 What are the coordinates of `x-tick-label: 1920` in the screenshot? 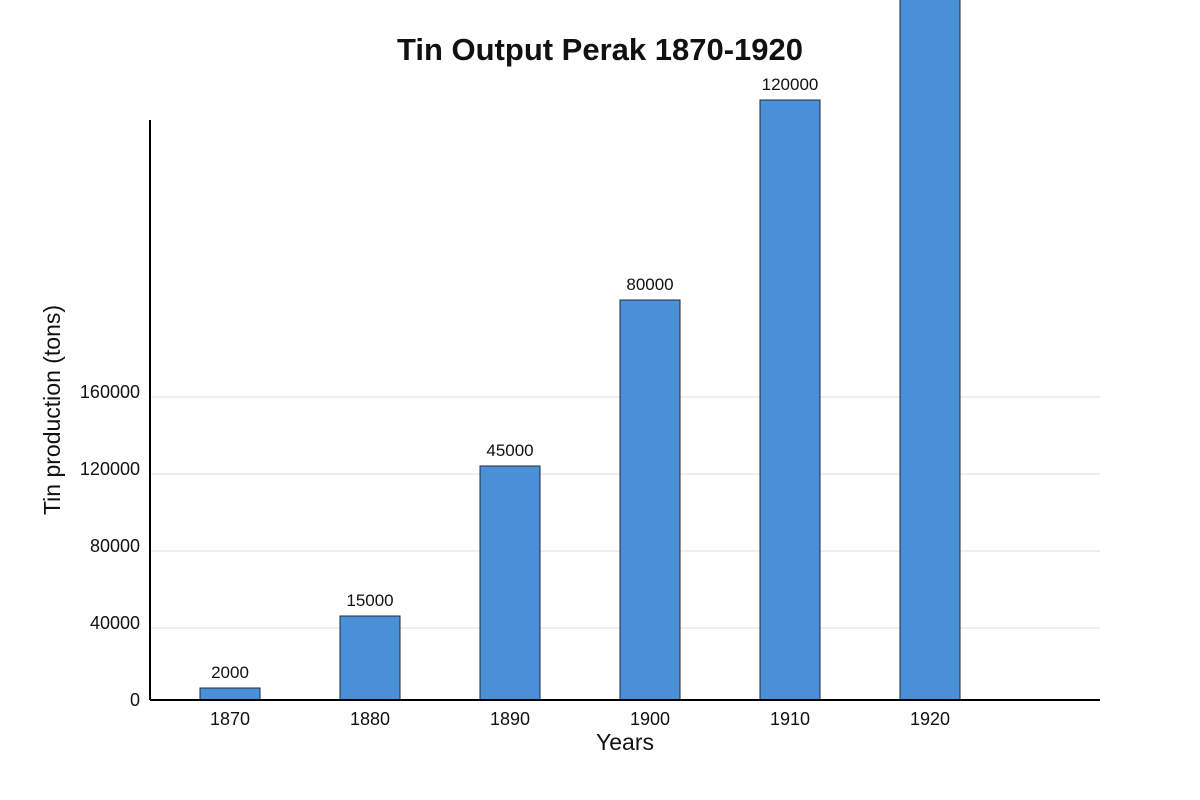 It's located at (930, 719).